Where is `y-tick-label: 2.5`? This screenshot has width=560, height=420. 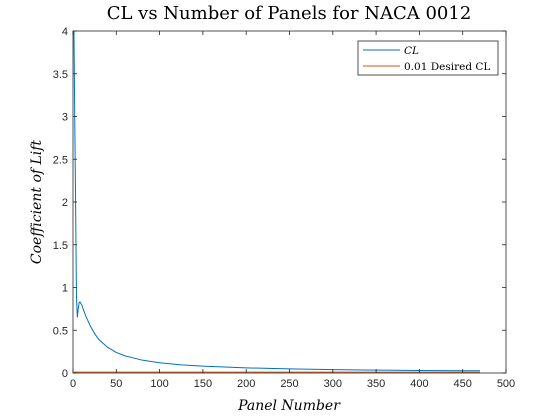 y-tick-label: 2.5 is located at coordinates (60, 160).